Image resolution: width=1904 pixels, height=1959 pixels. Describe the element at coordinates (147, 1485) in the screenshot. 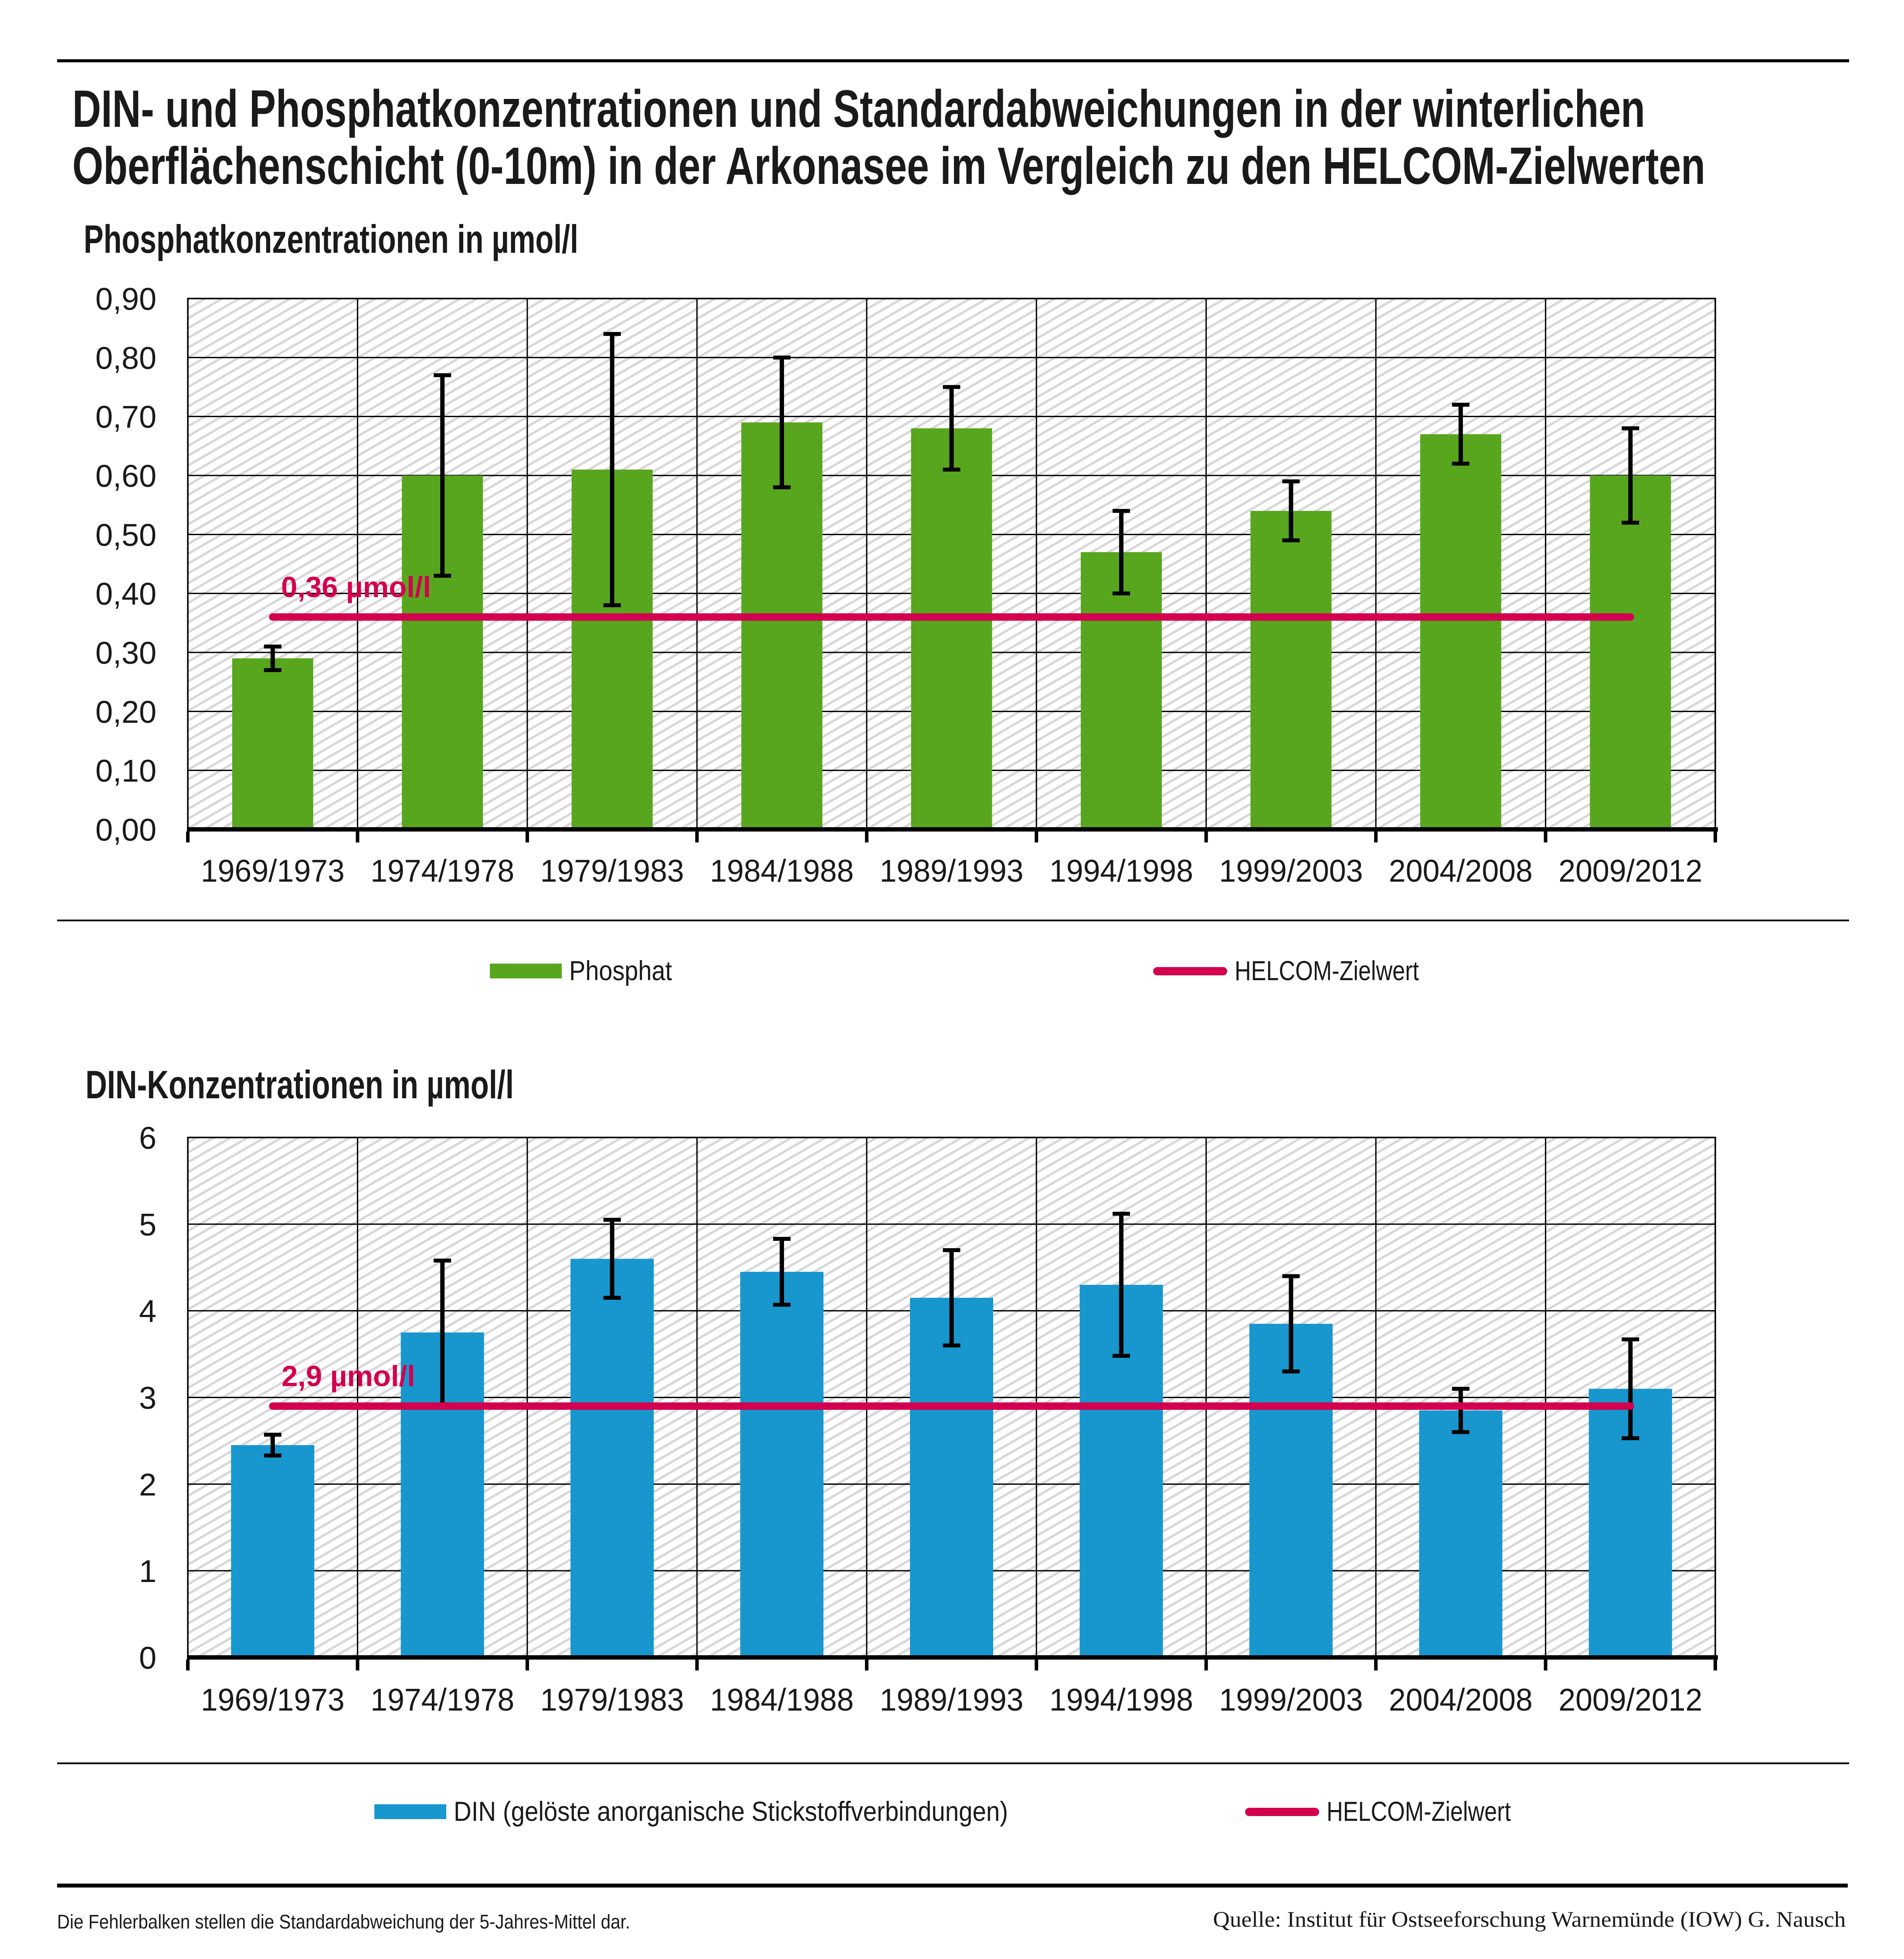

I see `y-tick-label: 2` at that location.